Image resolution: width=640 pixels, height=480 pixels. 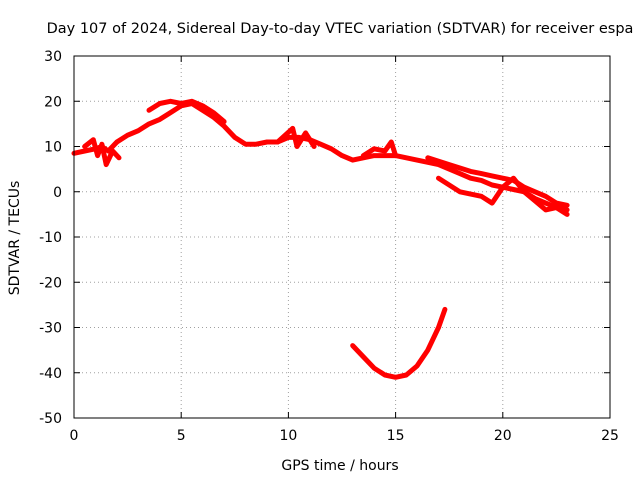 I want to click on x-tick-label: 0, so click(x=74, y=436).